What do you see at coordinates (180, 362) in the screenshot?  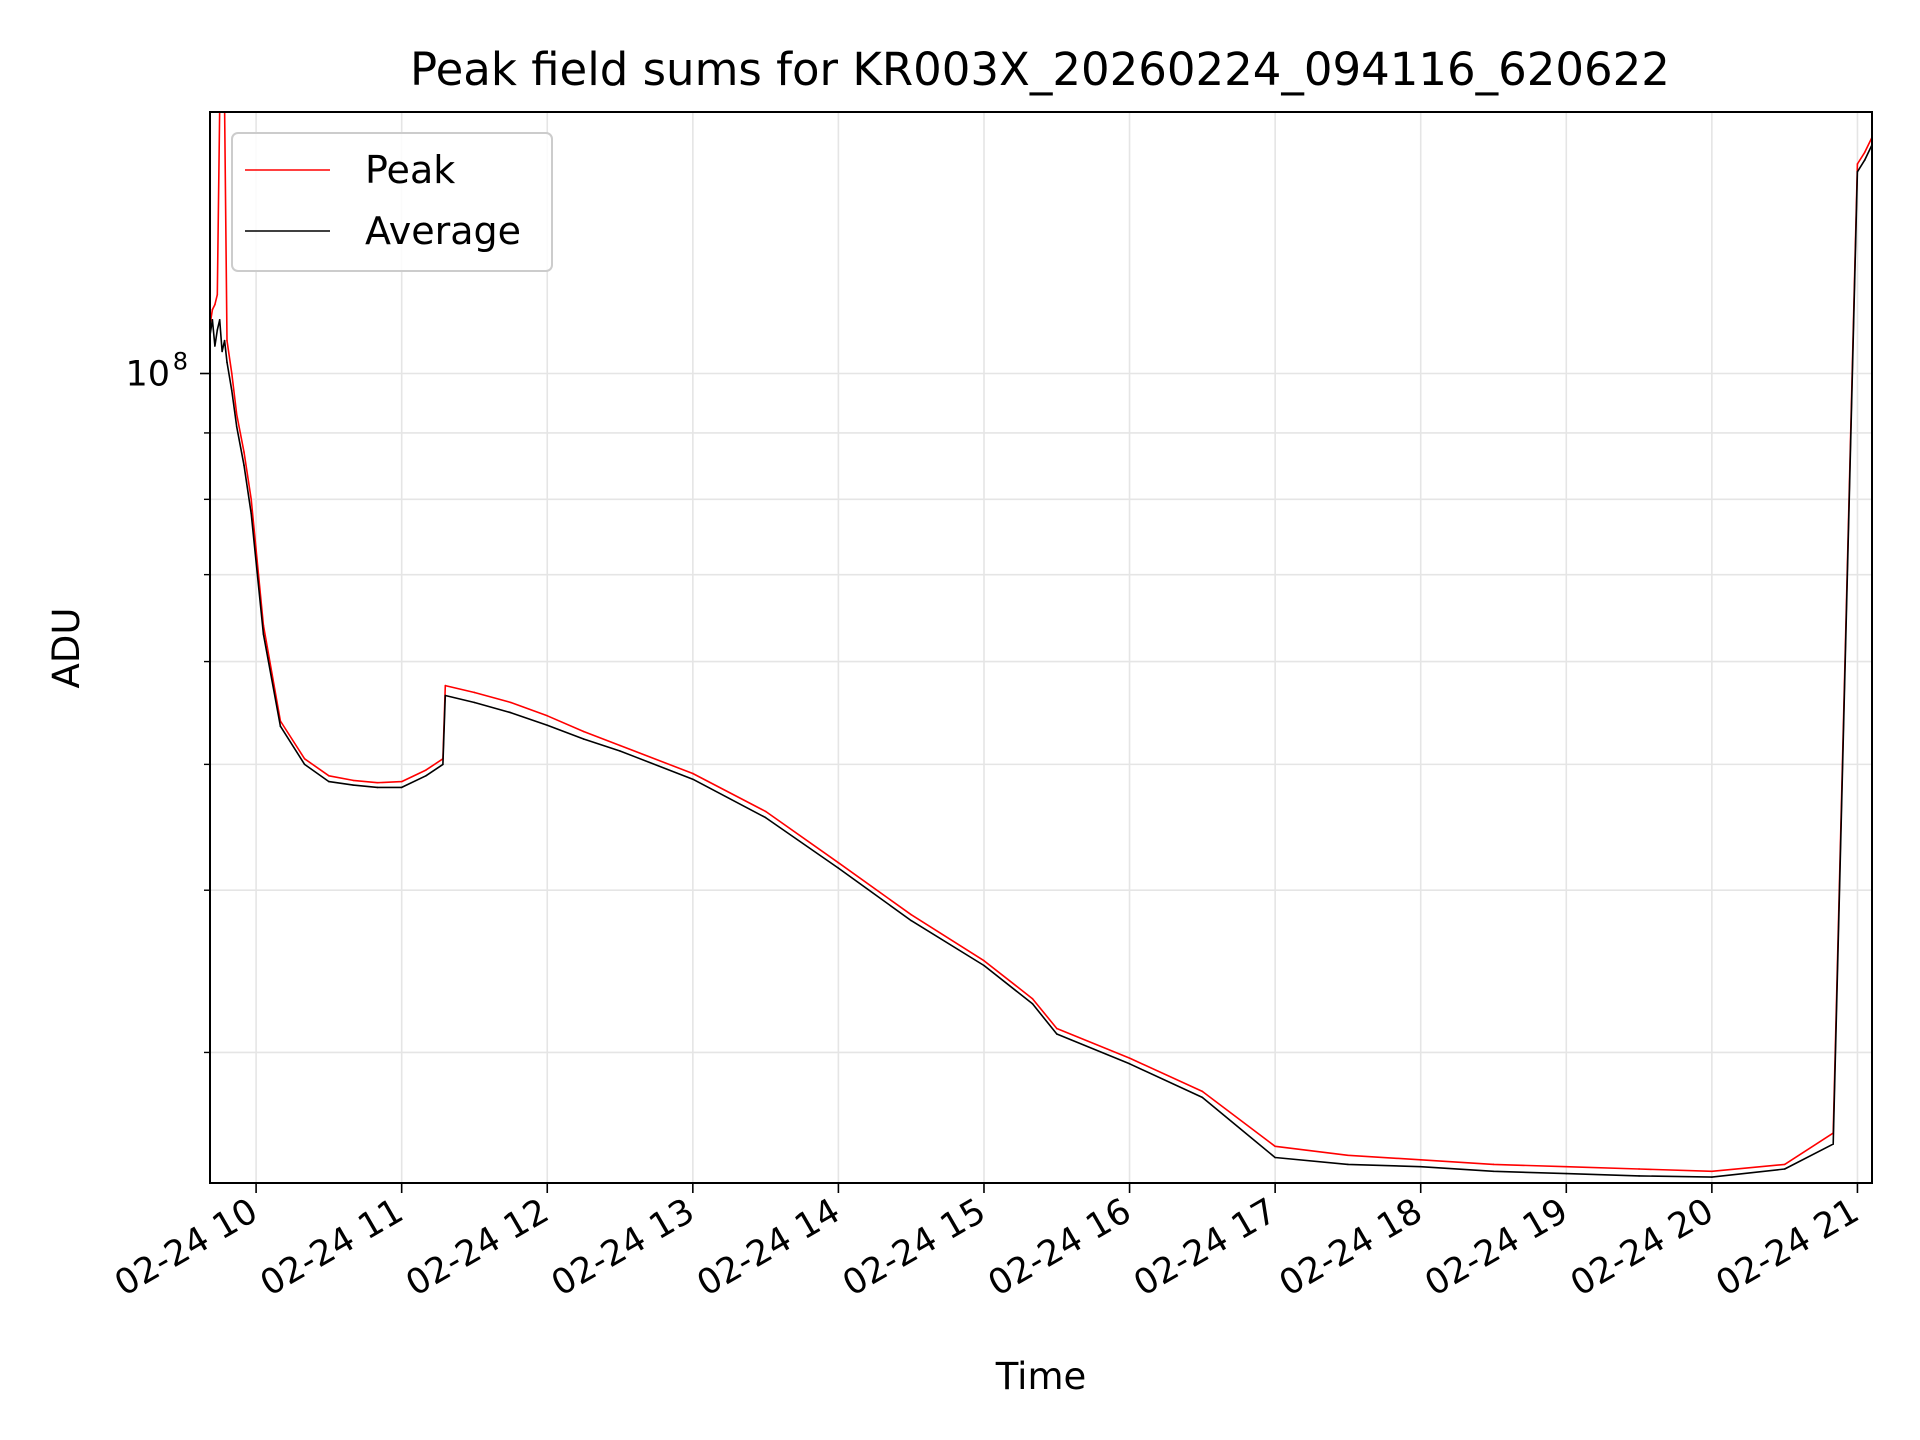 I see `y-tick-label-exponent: 8` at bounding box center [180, 362].